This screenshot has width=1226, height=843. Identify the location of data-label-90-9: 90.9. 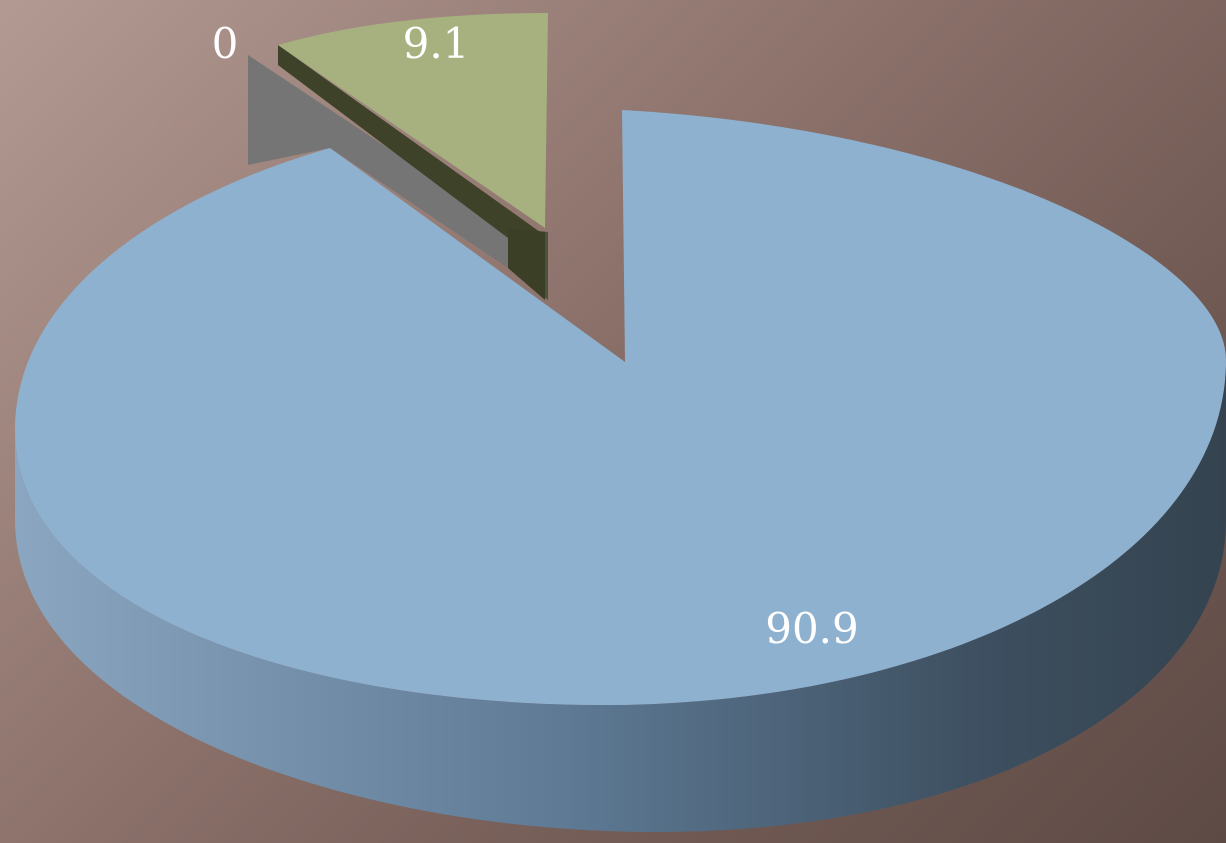
(812, 628).